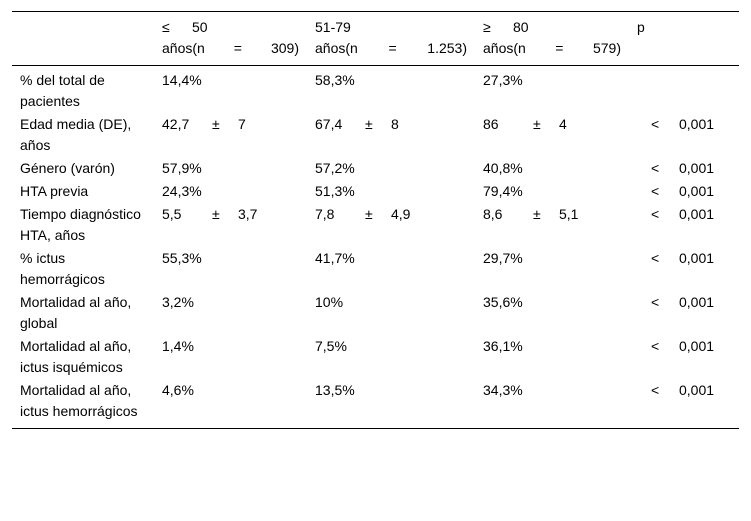  Describe the element at coordinates (176, 124) in the screenshot. I see `value-text: 42,7` at that location.